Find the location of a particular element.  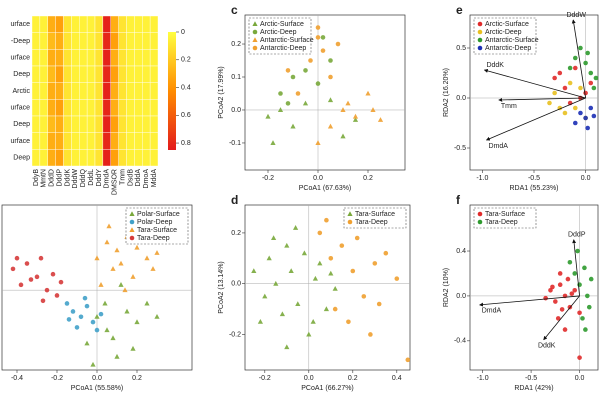

x-tick-label: -0.4 is located at coordinates (17, 378).